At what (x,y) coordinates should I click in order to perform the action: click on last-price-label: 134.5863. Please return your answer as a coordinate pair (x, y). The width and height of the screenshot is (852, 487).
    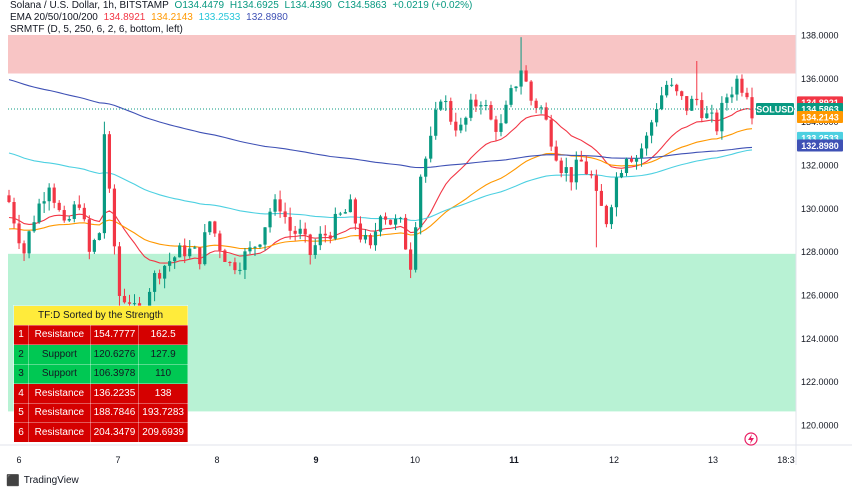
    Looking at the image, I should click on (820, 109).